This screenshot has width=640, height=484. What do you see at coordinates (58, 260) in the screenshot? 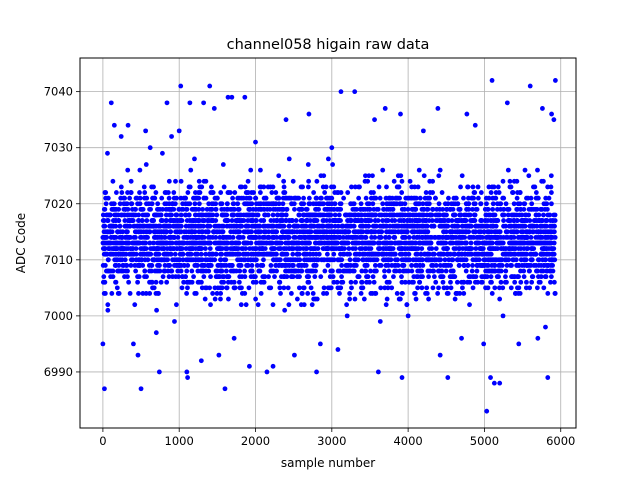
I see `y-tick-label: 7010` at bounding box center [58, 260].